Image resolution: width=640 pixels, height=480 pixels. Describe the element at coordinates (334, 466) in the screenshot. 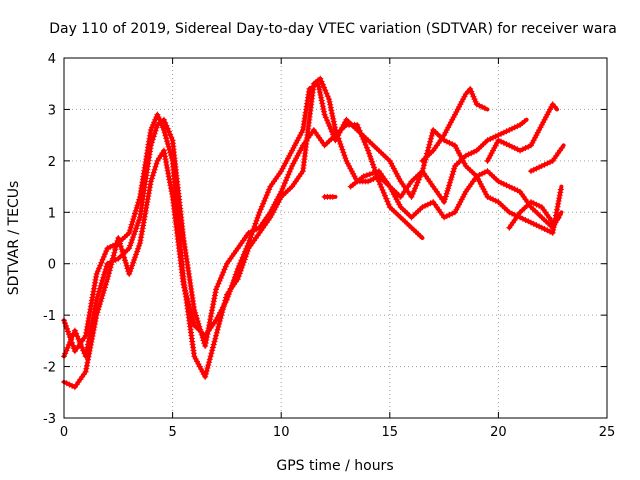

I see `x-axis-label: GPS time / hours` at that location.